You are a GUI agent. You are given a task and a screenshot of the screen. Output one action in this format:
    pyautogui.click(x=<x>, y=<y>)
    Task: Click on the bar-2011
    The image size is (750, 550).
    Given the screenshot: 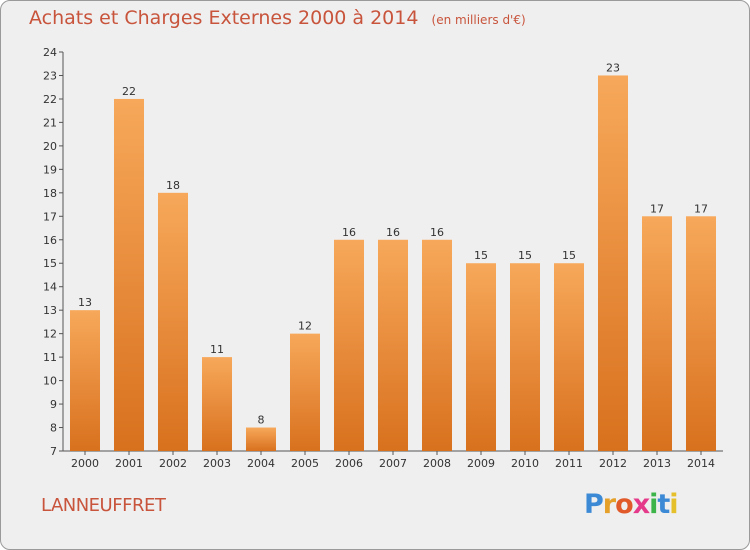 What is the action you would take?
    pyautogui.click(x=569, y=357)
    